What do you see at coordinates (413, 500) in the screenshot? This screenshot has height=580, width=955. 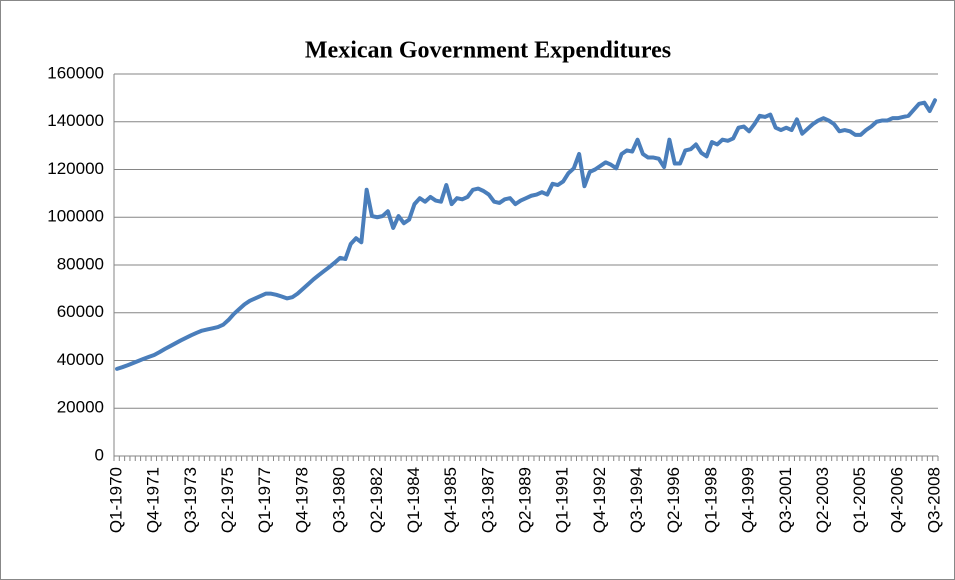 I see `x-tick-label: Q1-1984` at bounding box center [413, 500].